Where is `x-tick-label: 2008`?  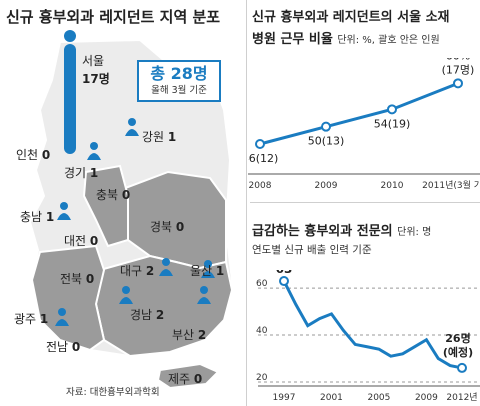
x-tick-label: 2008 is located at coordinates (260, 186).